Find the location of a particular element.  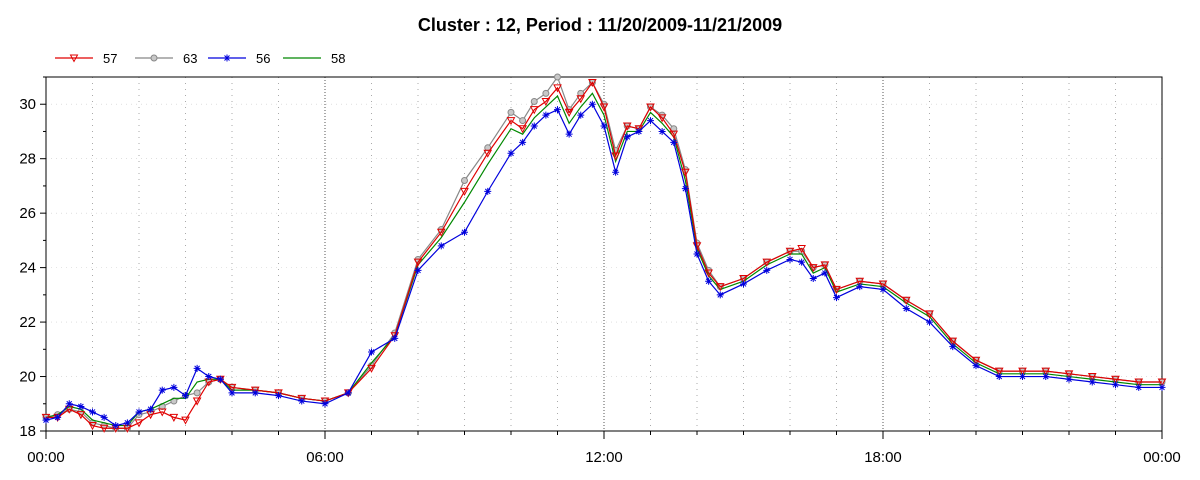

y-axis: 18 20 22 24 26 28 30 is located at coordinates (32, 258).